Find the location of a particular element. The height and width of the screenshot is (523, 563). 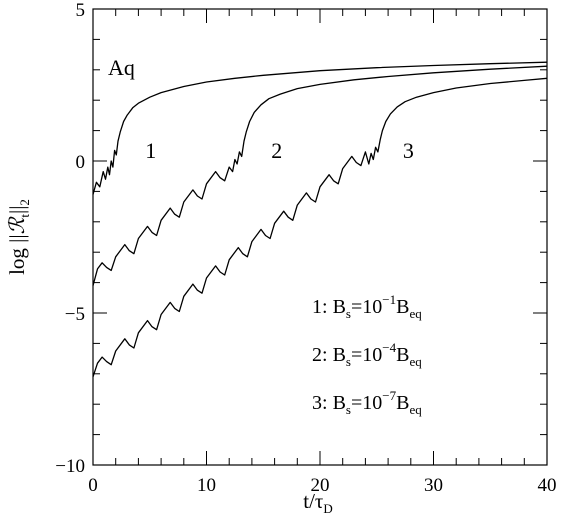

y-axis-title-suffix: || is located at coordinates (17, 210).